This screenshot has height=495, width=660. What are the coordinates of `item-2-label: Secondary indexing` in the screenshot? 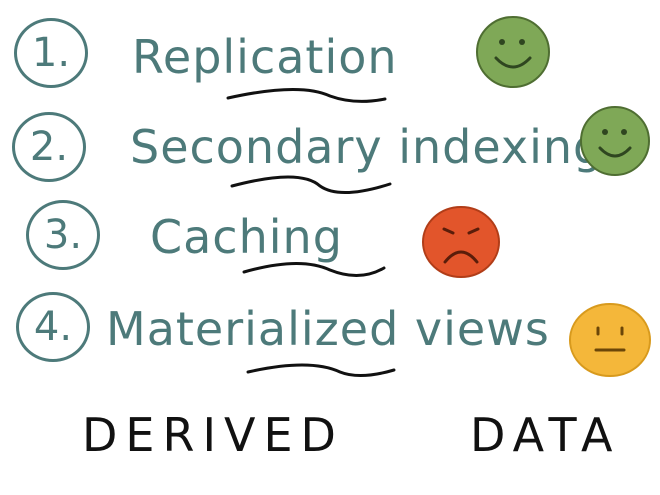 It's located at (367, 147).